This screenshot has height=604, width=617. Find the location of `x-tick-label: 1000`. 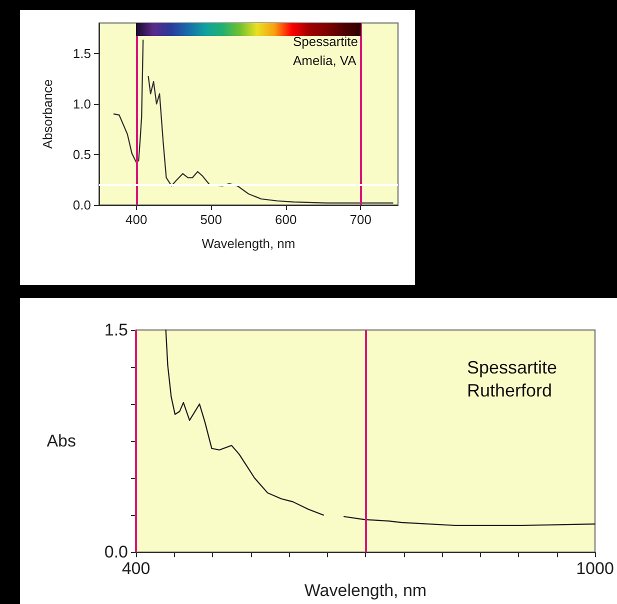

x-tick-label: 1000 is located at coordinates (595, 568).